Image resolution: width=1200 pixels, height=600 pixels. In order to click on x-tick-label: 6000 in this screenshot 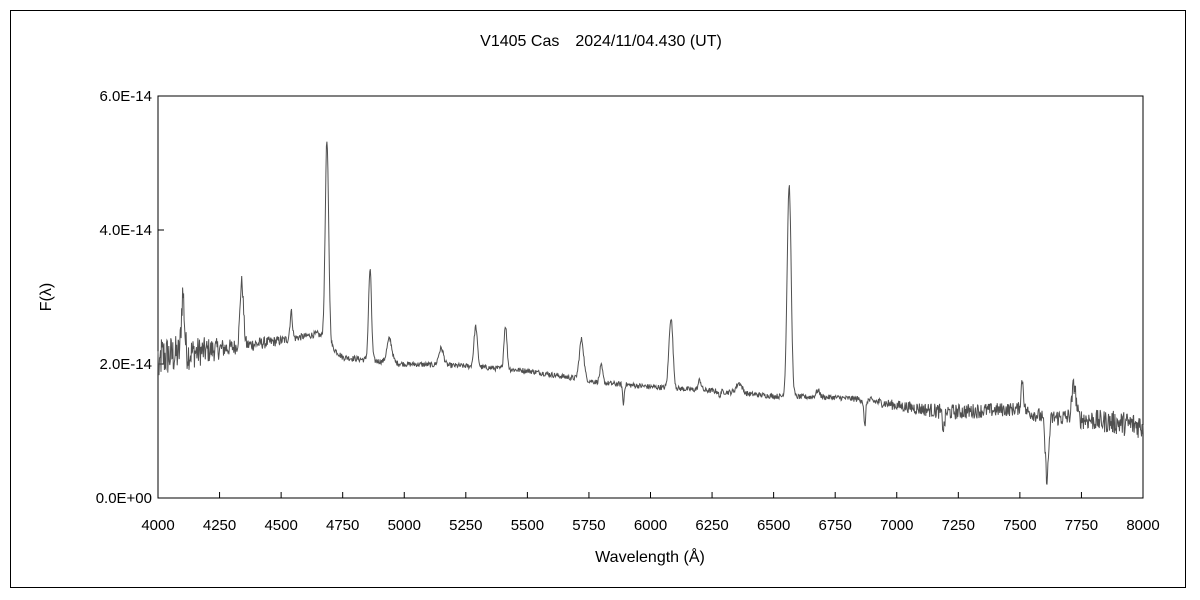, I will do `click(650, 525)`.